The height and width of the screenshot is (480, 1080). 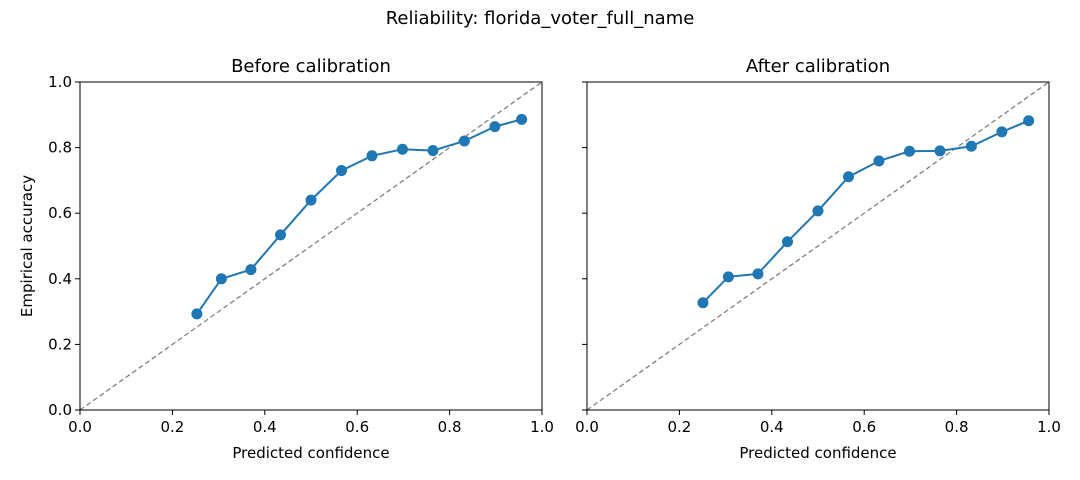 I want to click on panel-title: Before calibration, so click(x=311, y=66).